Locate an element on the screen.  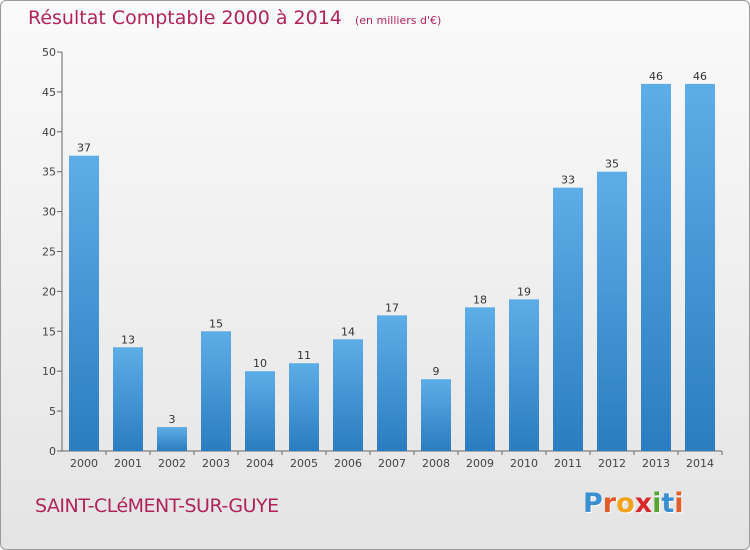
proxiti-logo: Proxiti is located at coordinates (633, 503).